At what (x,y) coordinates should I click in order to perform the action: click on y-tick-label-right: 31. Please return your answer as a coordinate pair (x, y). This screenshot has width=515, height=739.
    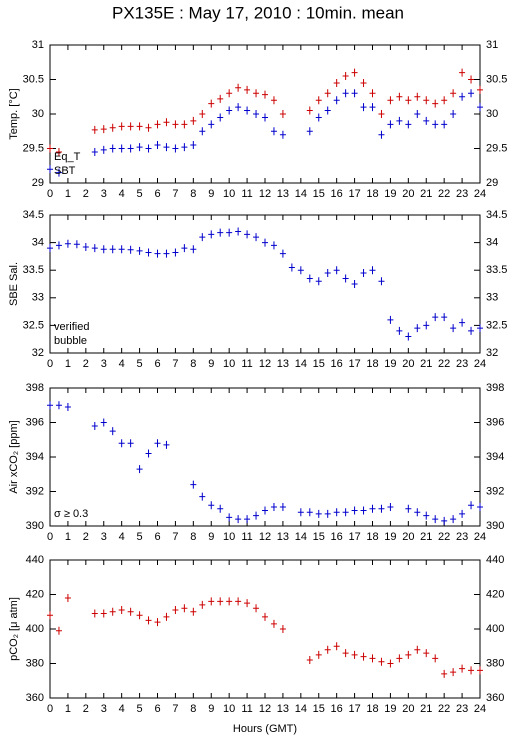
    Looking at the image, I should click on (492, 45).